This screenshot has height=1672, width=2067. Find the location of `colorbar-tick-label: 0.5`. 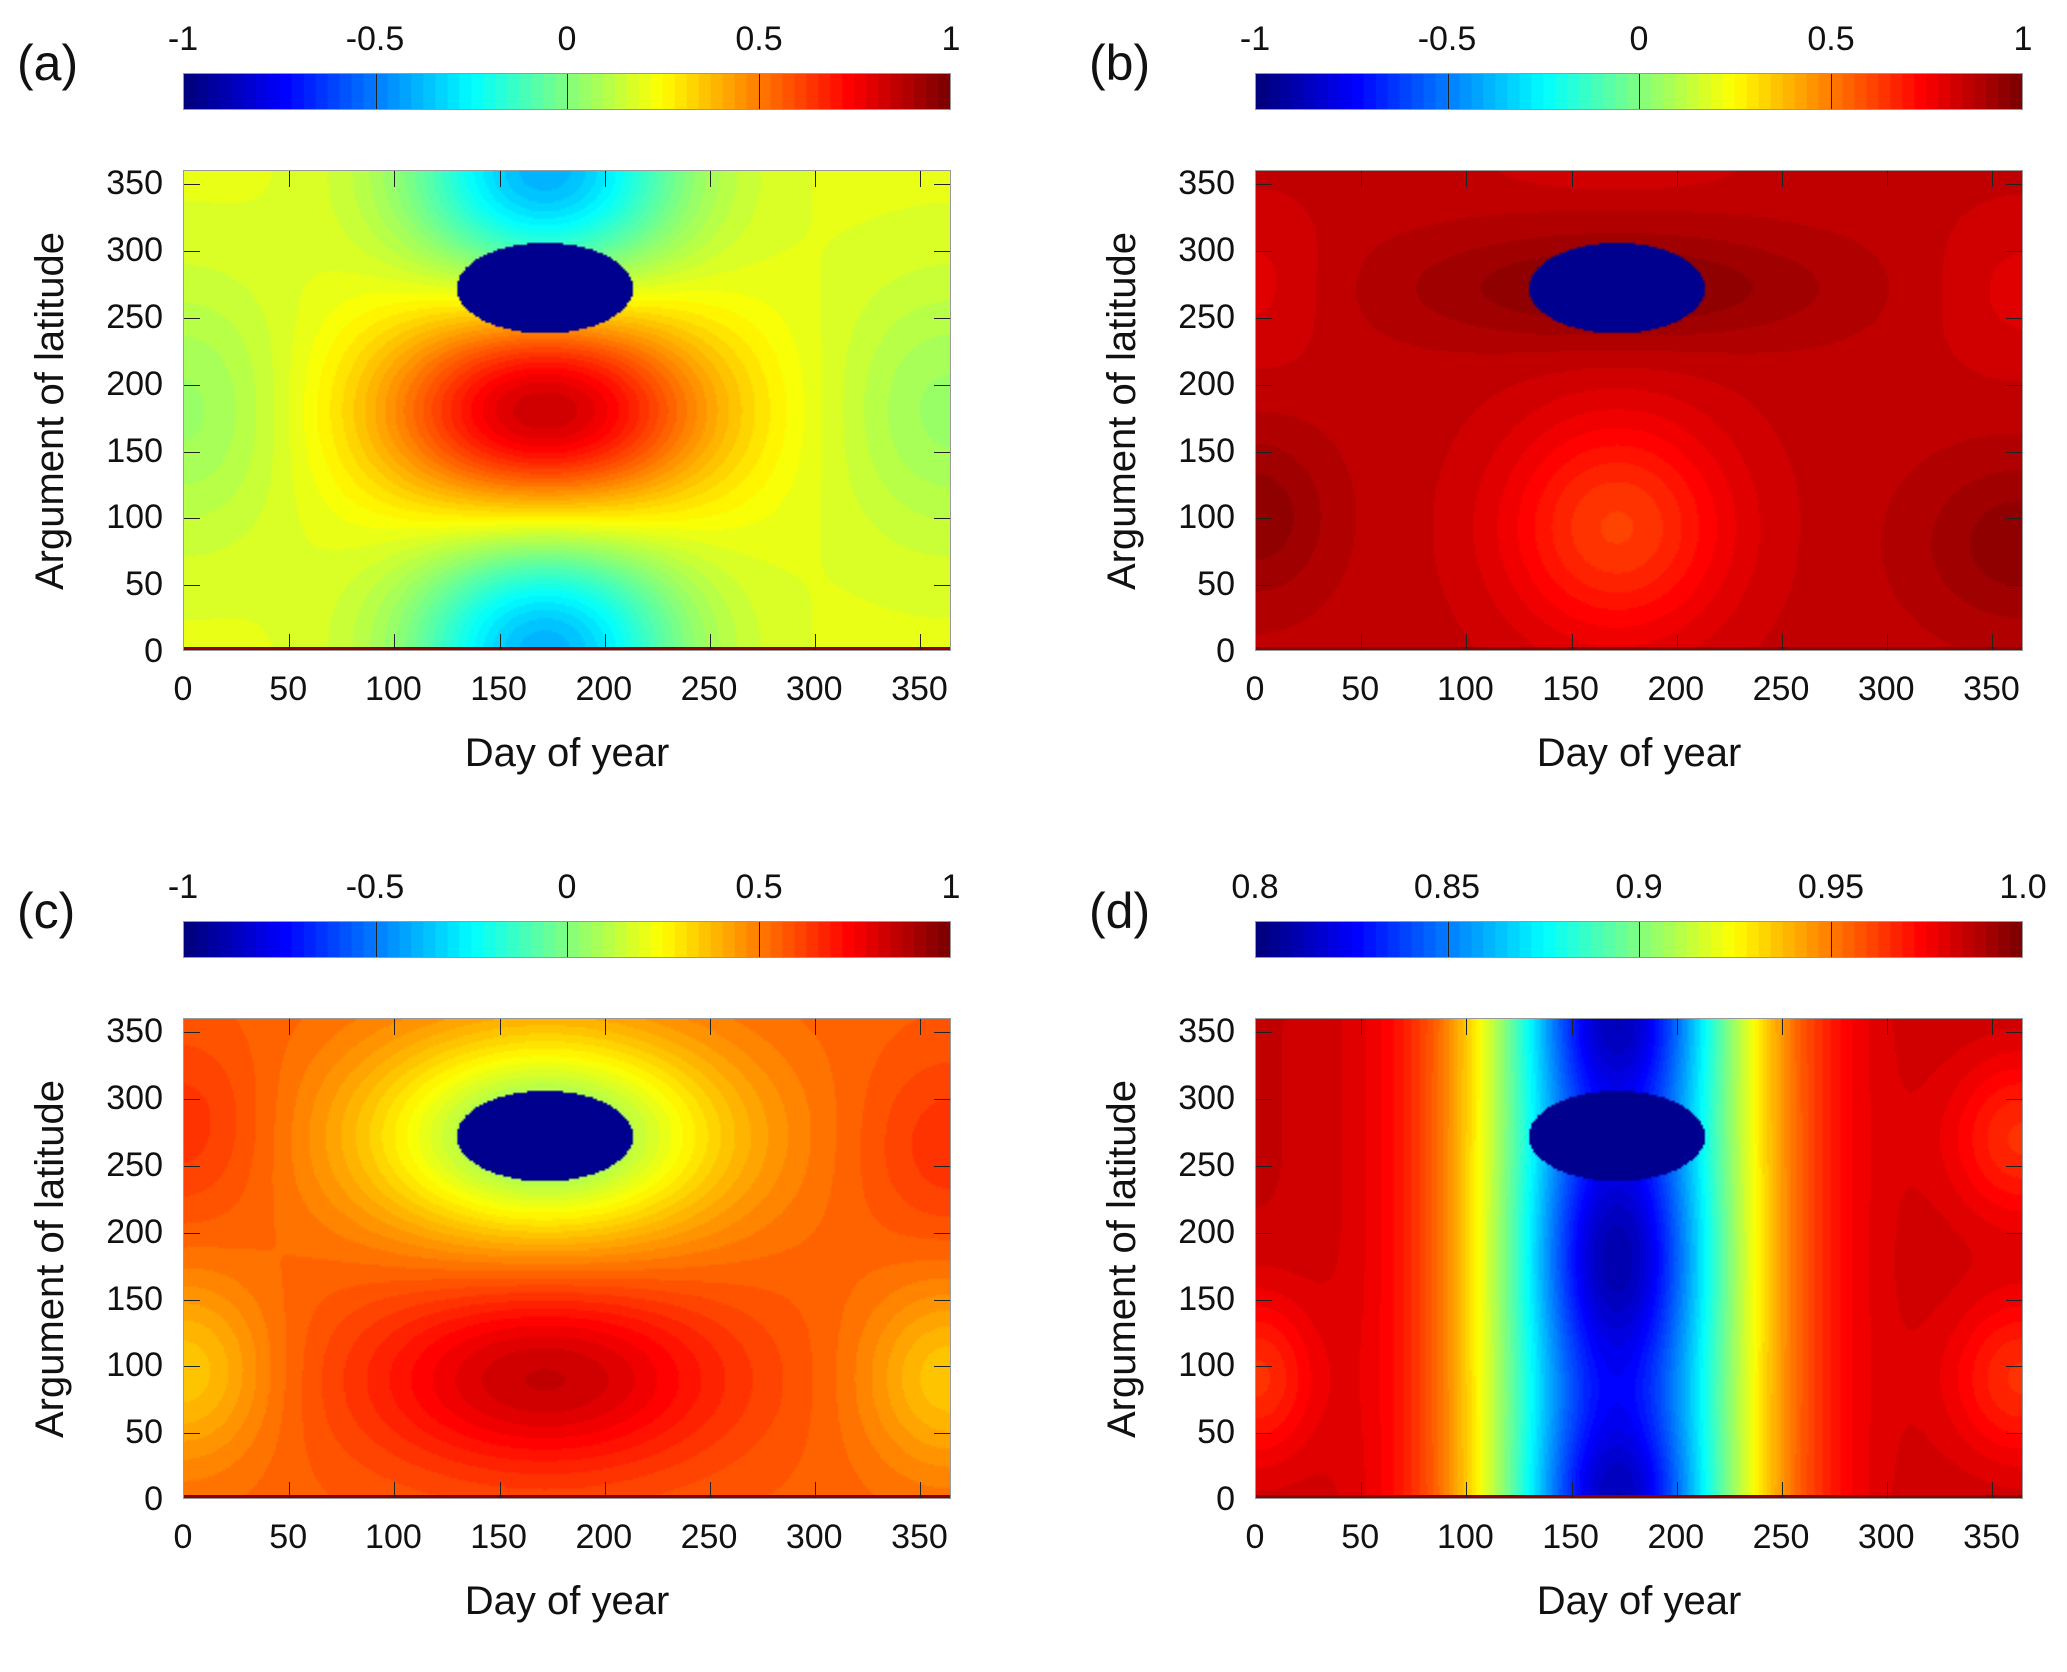

colorbar-tick-label: 0.5 is located at coordinates (1831, 39).